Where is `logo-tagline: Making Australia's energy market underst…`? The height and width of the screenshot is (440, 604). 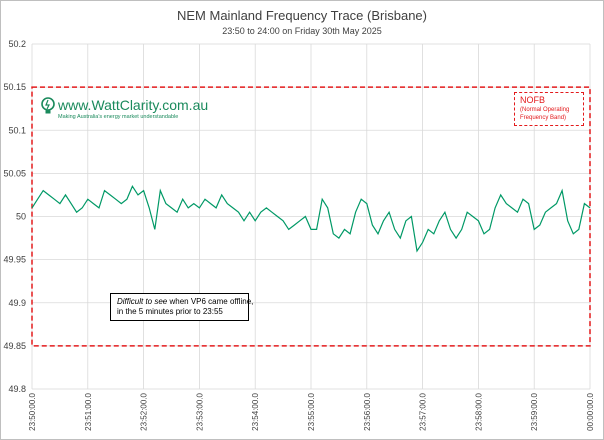
logo-tagline: Making Australia's energy market underst… is located at coordinates (118, 117).